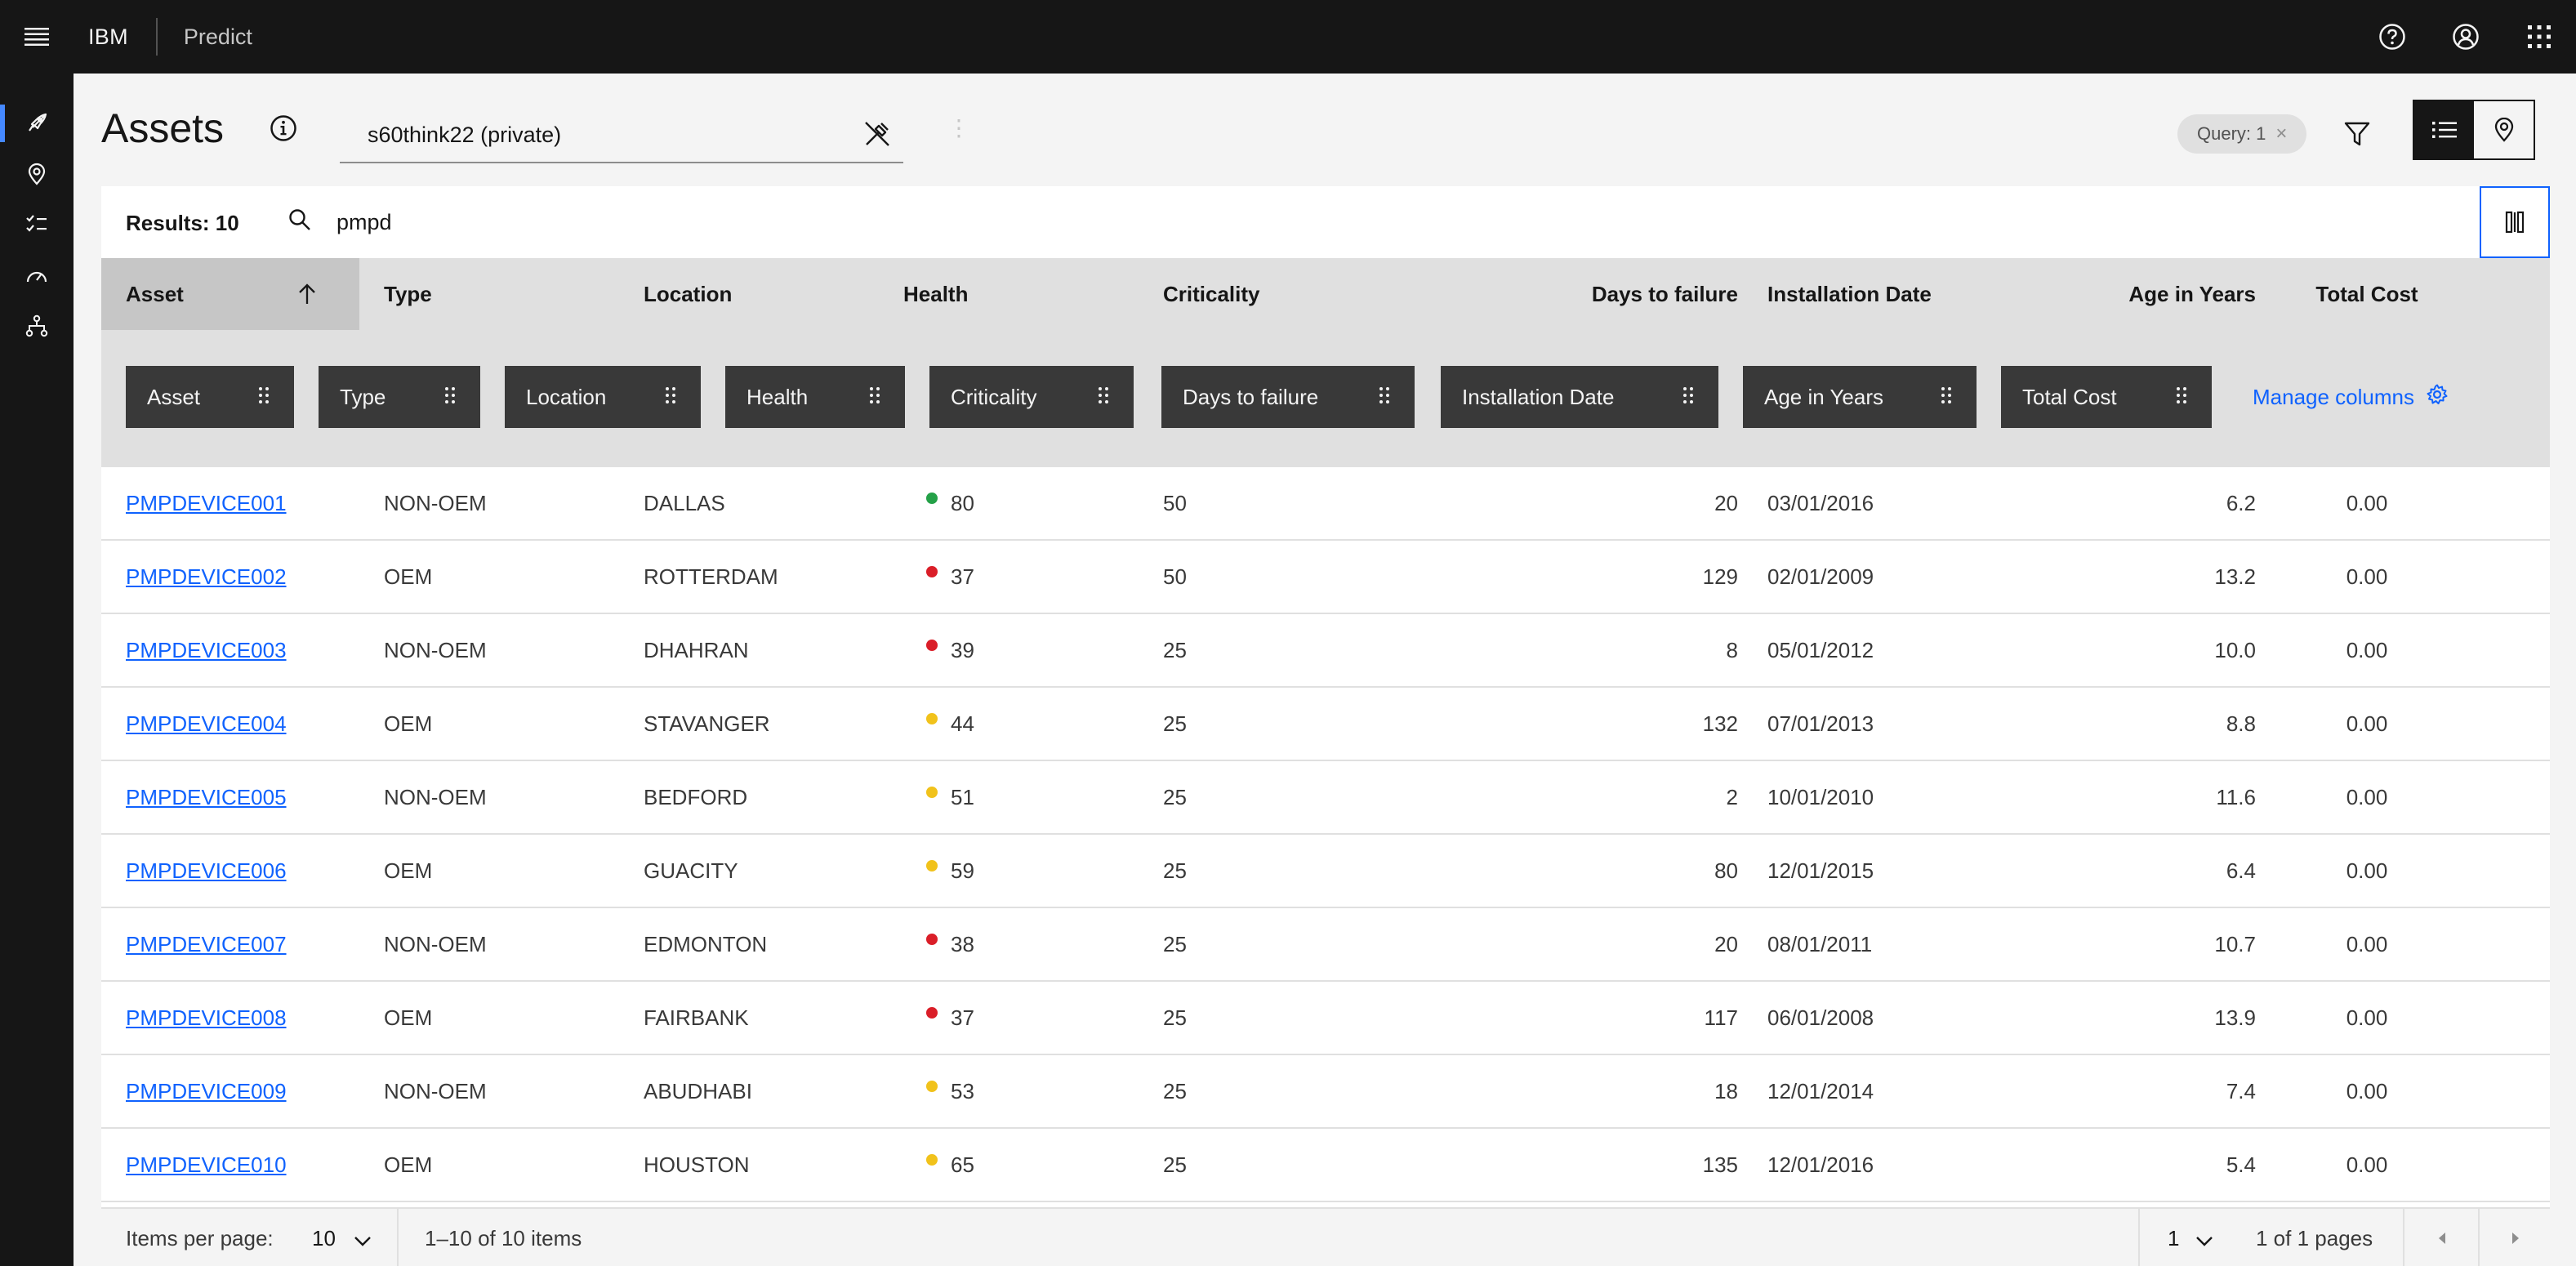  I want to click on column-chip-type: Type, so click(399, 397).